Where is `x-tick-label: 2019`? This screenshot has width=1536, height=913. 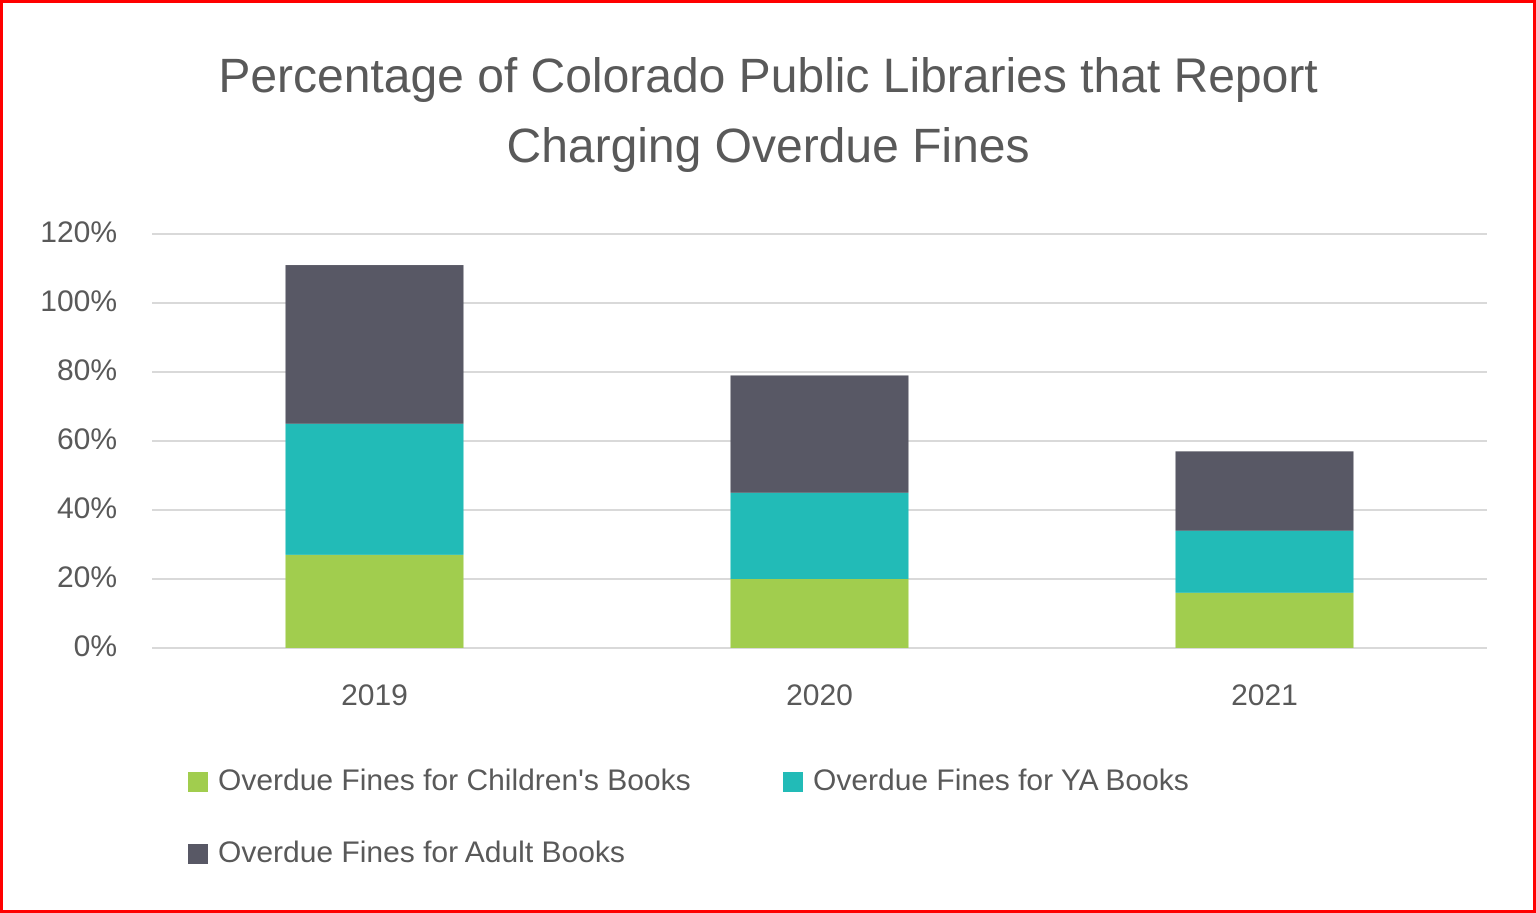 x-tick-label: 2019 is located at coordinates (374, 695).